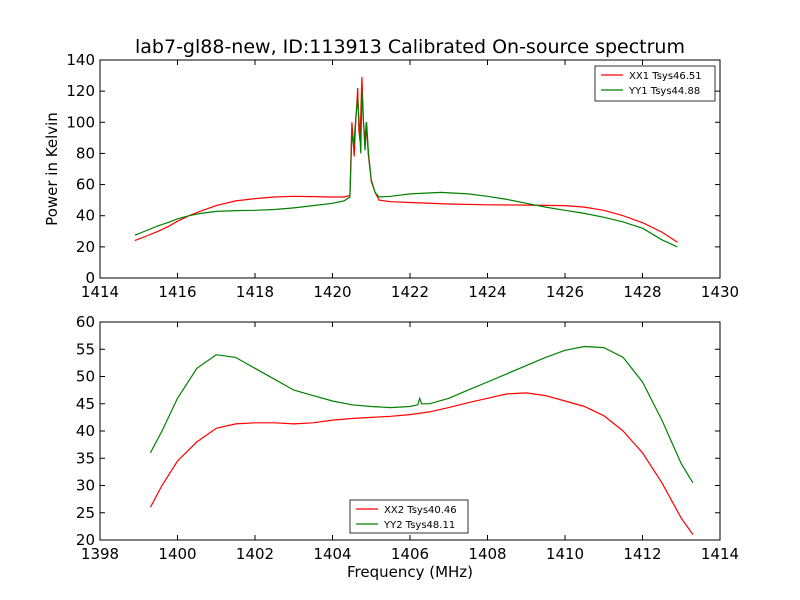  Describe the element at coordinates (332, 554) in the screenshot. I see `x-tick-label: 1404` at that location.